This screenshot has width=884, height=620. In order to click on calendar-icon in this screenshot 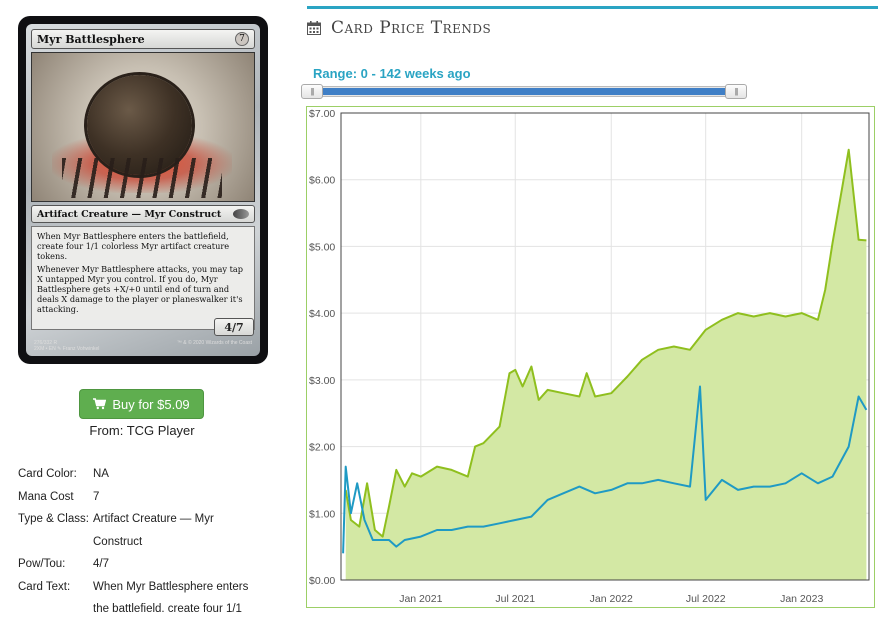, I will do `click(314, 28)`.